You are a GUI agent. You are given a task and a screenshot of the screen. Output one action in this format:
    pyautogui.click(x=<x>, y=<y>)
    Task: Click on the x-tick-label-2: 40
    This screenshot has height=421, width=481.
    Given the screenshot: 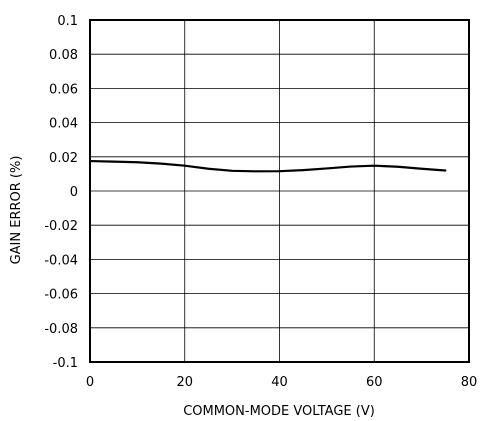 What is the action you would take?
    pyautogui.click(x=279, y=382)
    